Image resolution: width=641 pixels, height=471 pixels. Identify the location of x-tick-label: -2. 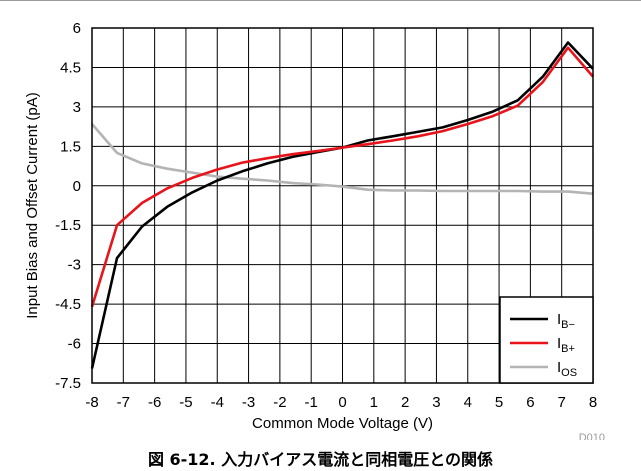
(279, 402).